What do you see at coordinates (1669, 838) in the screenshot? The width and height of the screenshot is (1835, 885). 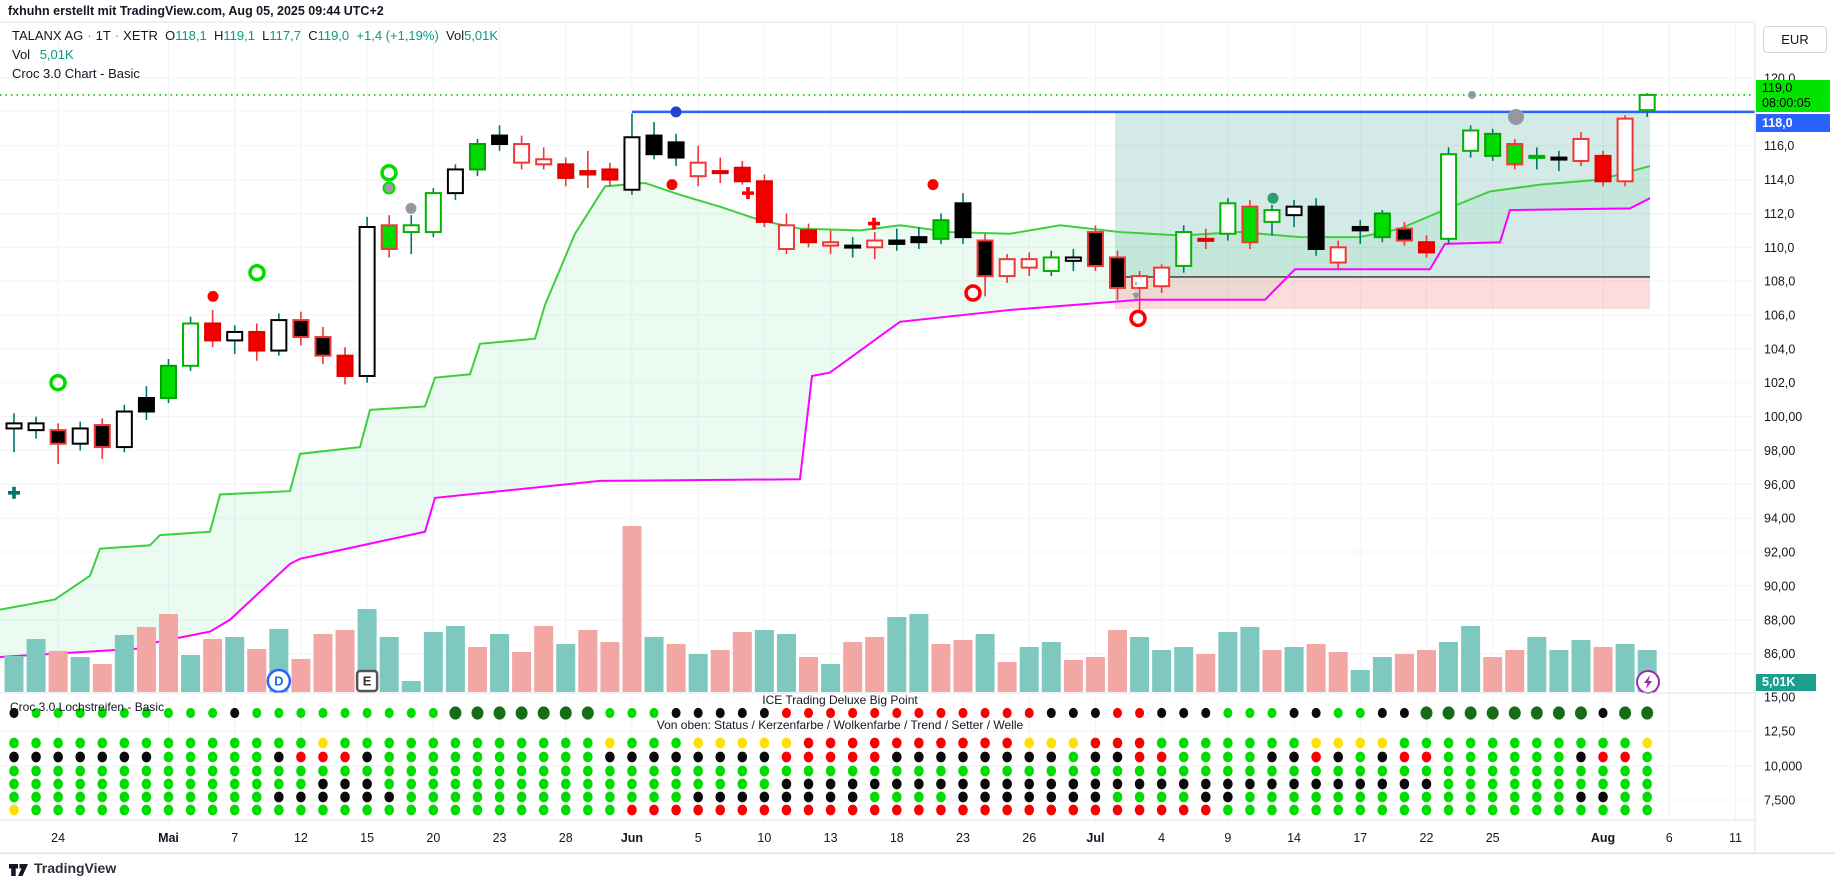 I see `x-axis-label: 6` at bounding box center [1669, 838].